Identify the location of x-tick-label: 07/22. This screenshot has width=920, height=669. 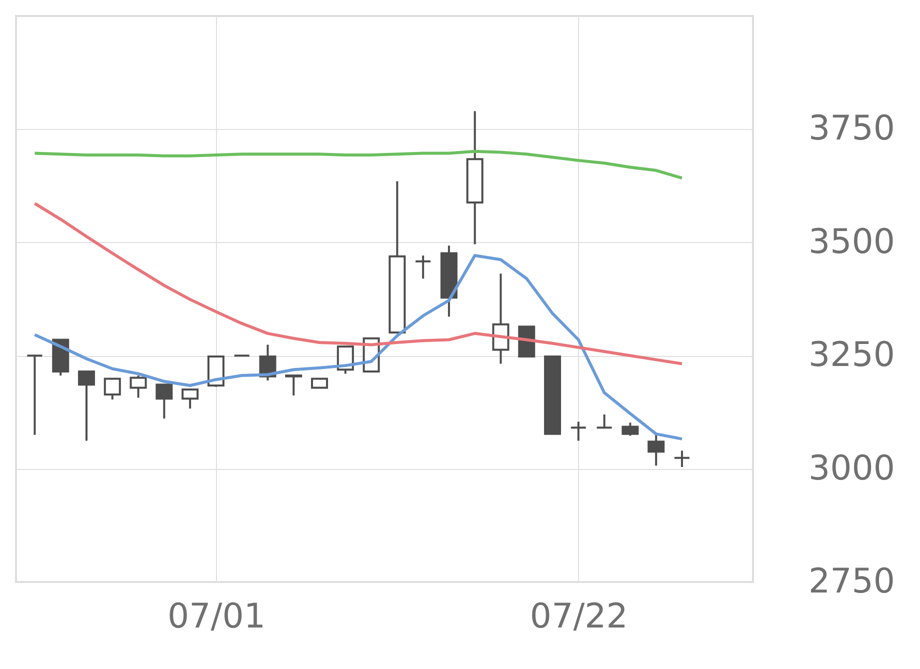
(579, 616).